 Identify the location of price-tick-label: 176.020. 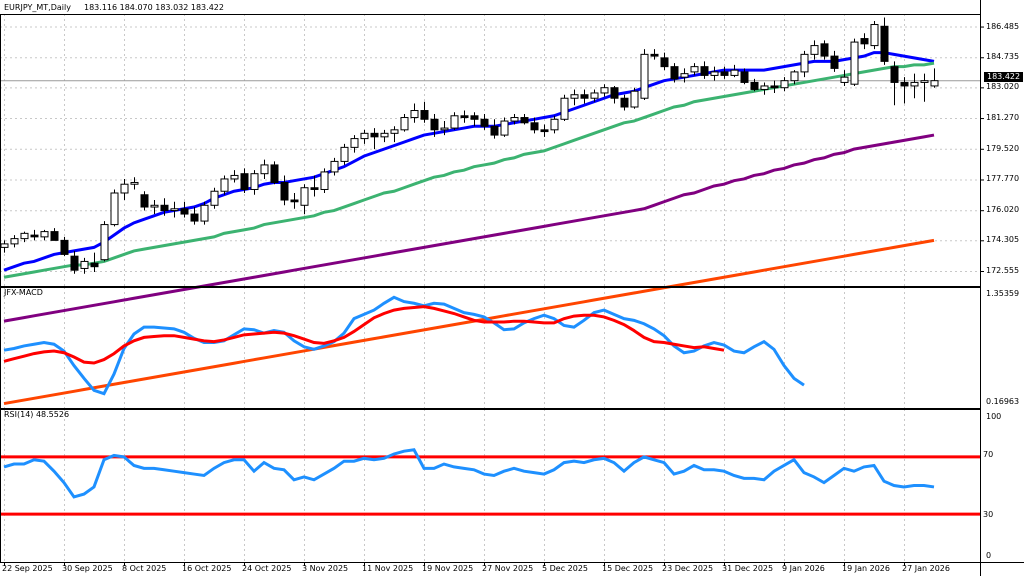
(1003, 210).